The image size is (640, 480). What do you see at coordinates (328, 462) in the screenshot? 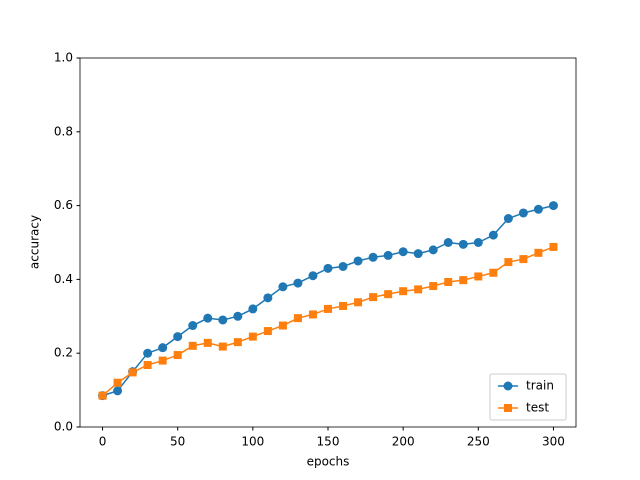
I see `x-axis-label: epochs` at bounding box center [328, 462].